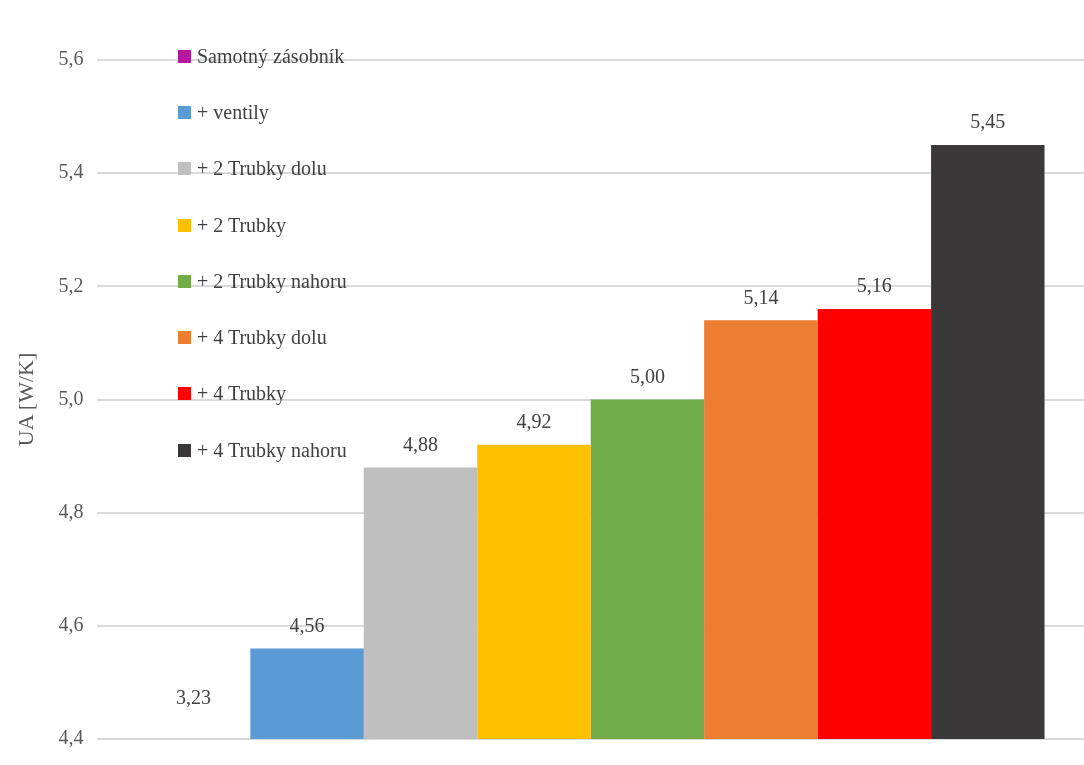 This screenshot has height=765, width=1084. I want to click on legend-label: + 2 Trubky, so click(242, 225).